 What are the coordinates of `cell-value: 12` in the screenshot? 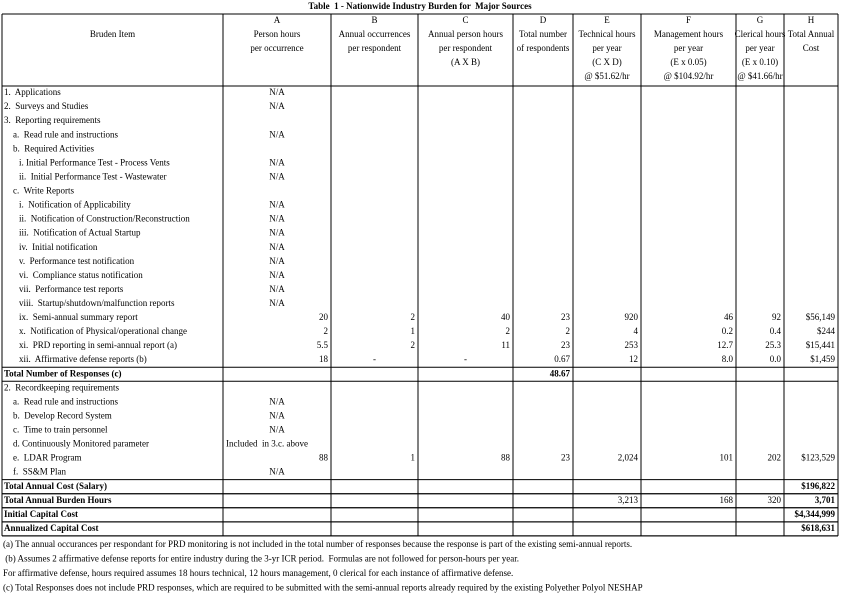 It's located at (633, 359).